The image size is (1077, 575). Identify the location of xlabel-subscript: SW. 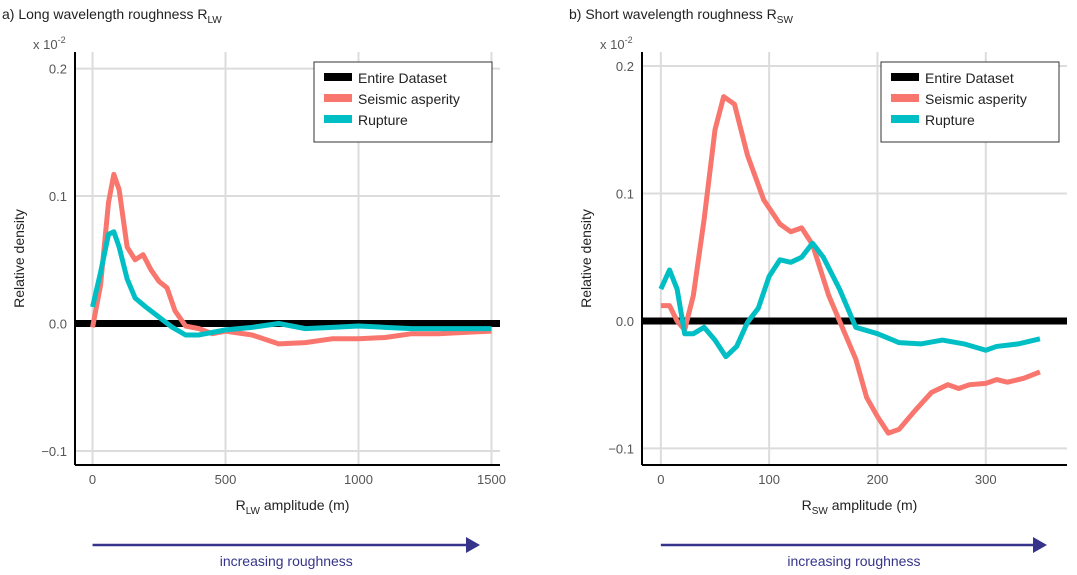
(820, 511).